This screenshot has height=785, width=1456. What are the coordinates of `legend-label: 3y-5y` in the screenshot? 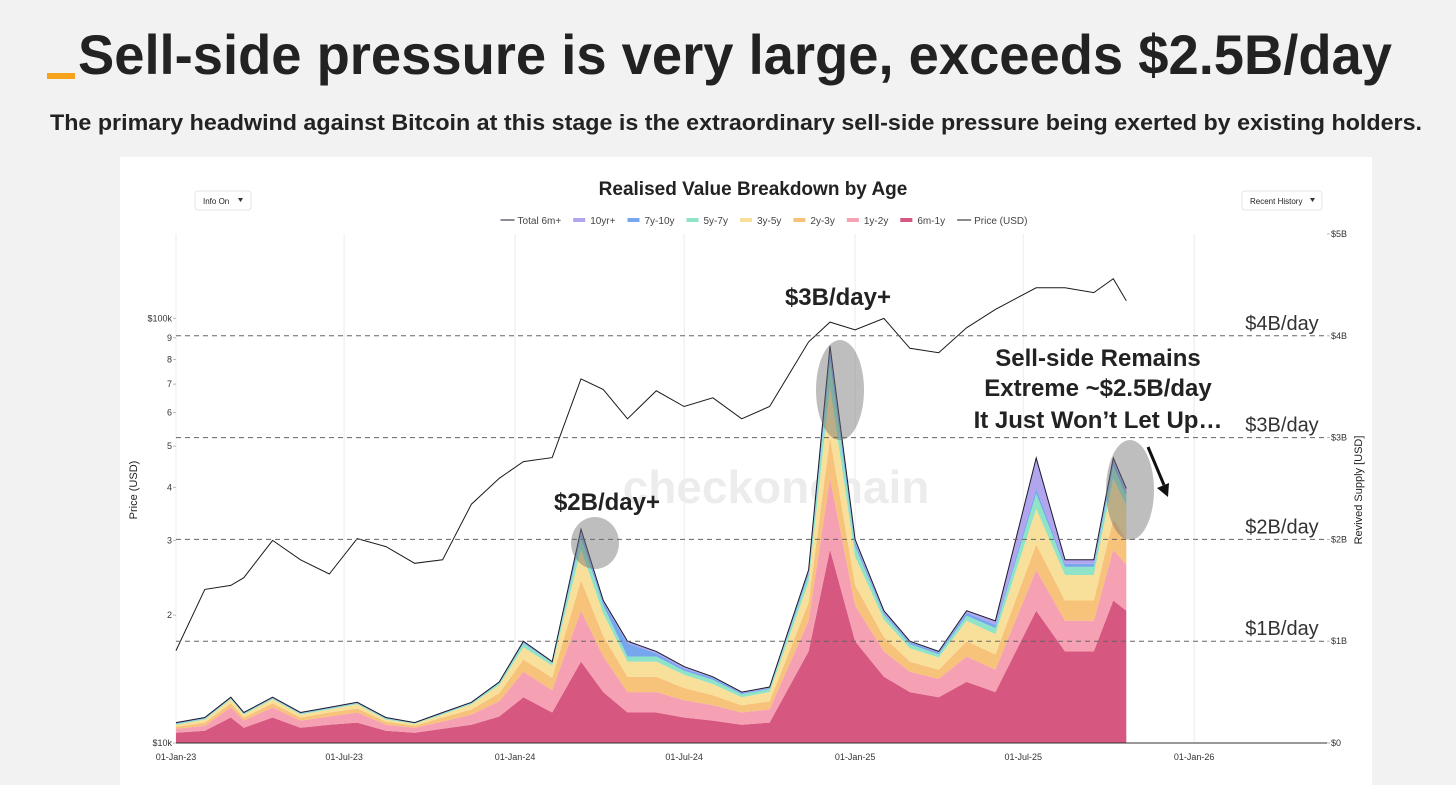 It's located at (769, 221).